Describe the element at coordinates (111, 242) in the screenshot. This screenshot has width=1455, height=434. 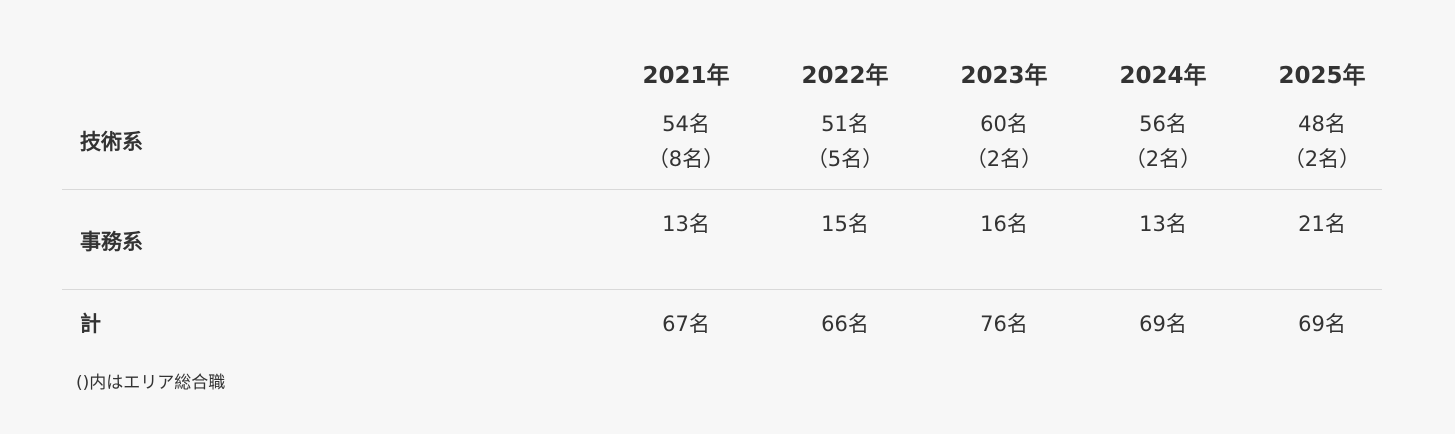
I see `row-label: 事務系` at that location.